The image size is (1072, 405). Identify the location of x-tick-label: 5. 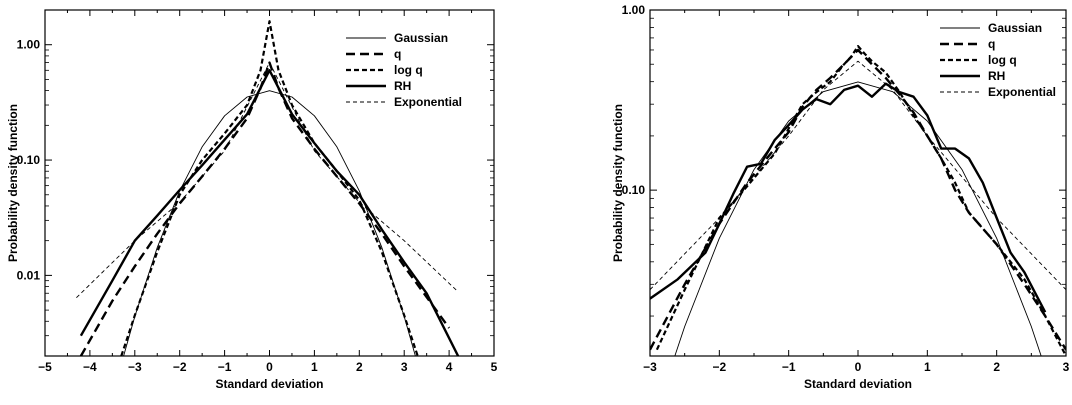
(494, 367).